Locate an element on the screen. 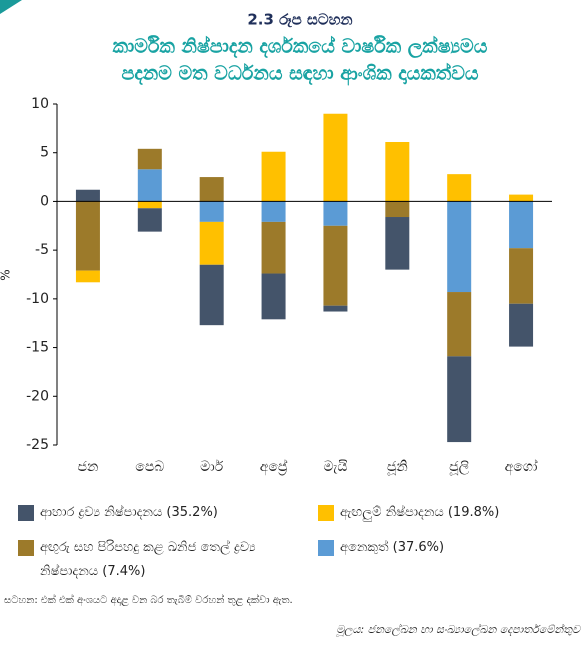 This screenshot has width=588, height=649. x-tick-label: අගෝ is located at coordinates (521, 467).